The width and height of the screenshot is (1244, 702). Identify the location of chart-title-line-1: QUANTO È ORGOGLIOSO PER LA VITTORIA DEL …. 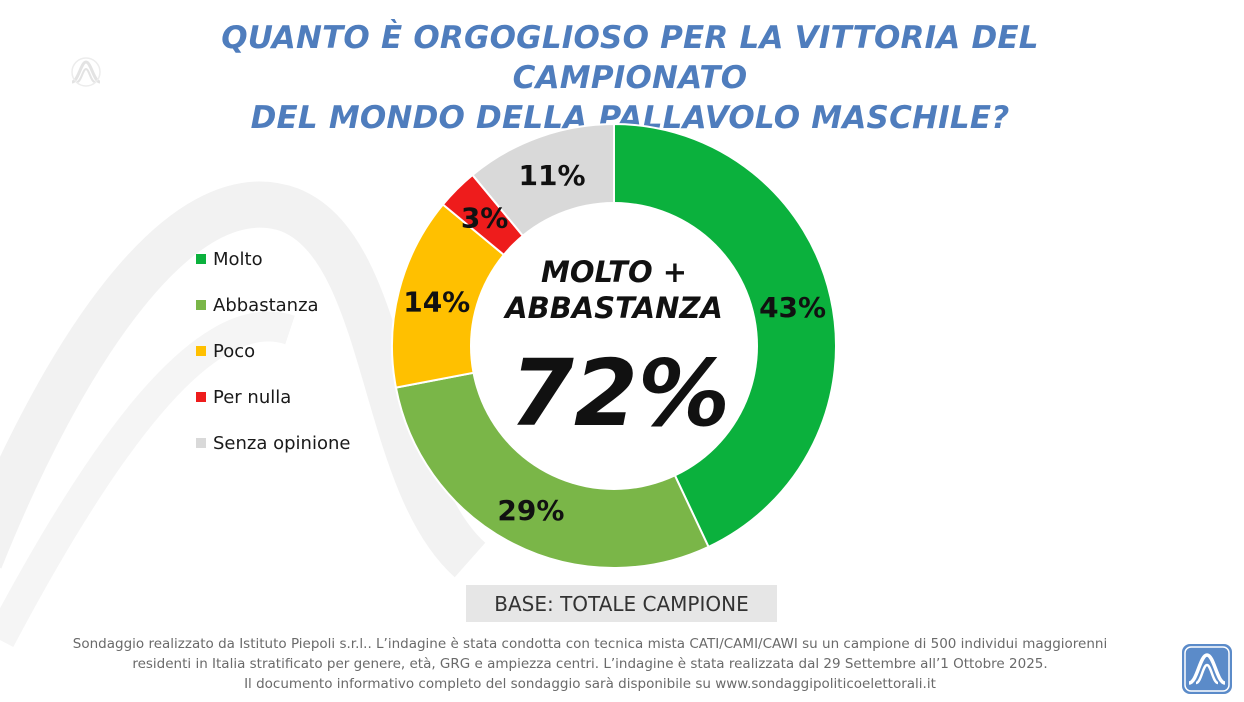
(630, 58).